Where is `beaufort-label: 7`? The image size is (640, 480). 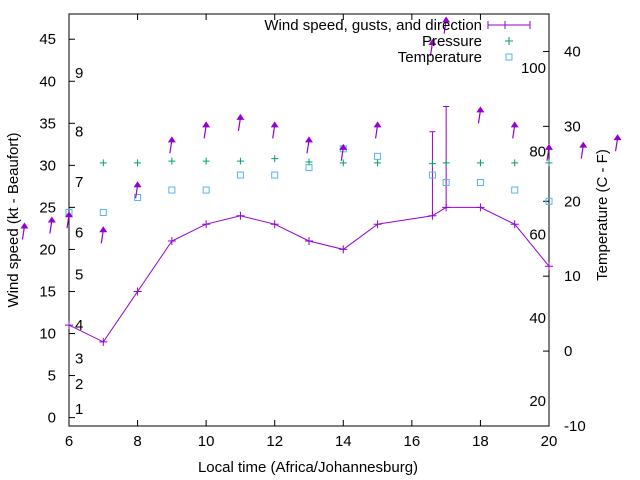 beaufort-label: 7 is located at coordinates (79, 182).